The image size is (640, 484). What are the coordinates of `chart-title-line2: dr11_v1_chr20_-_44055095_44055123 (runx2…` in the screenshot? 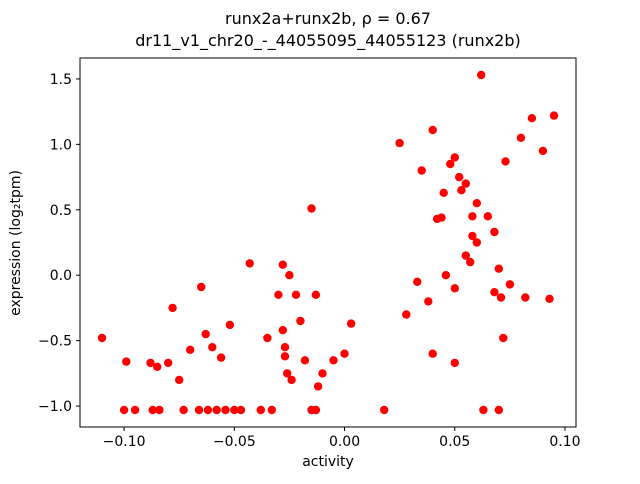 It's located at (328, 41).